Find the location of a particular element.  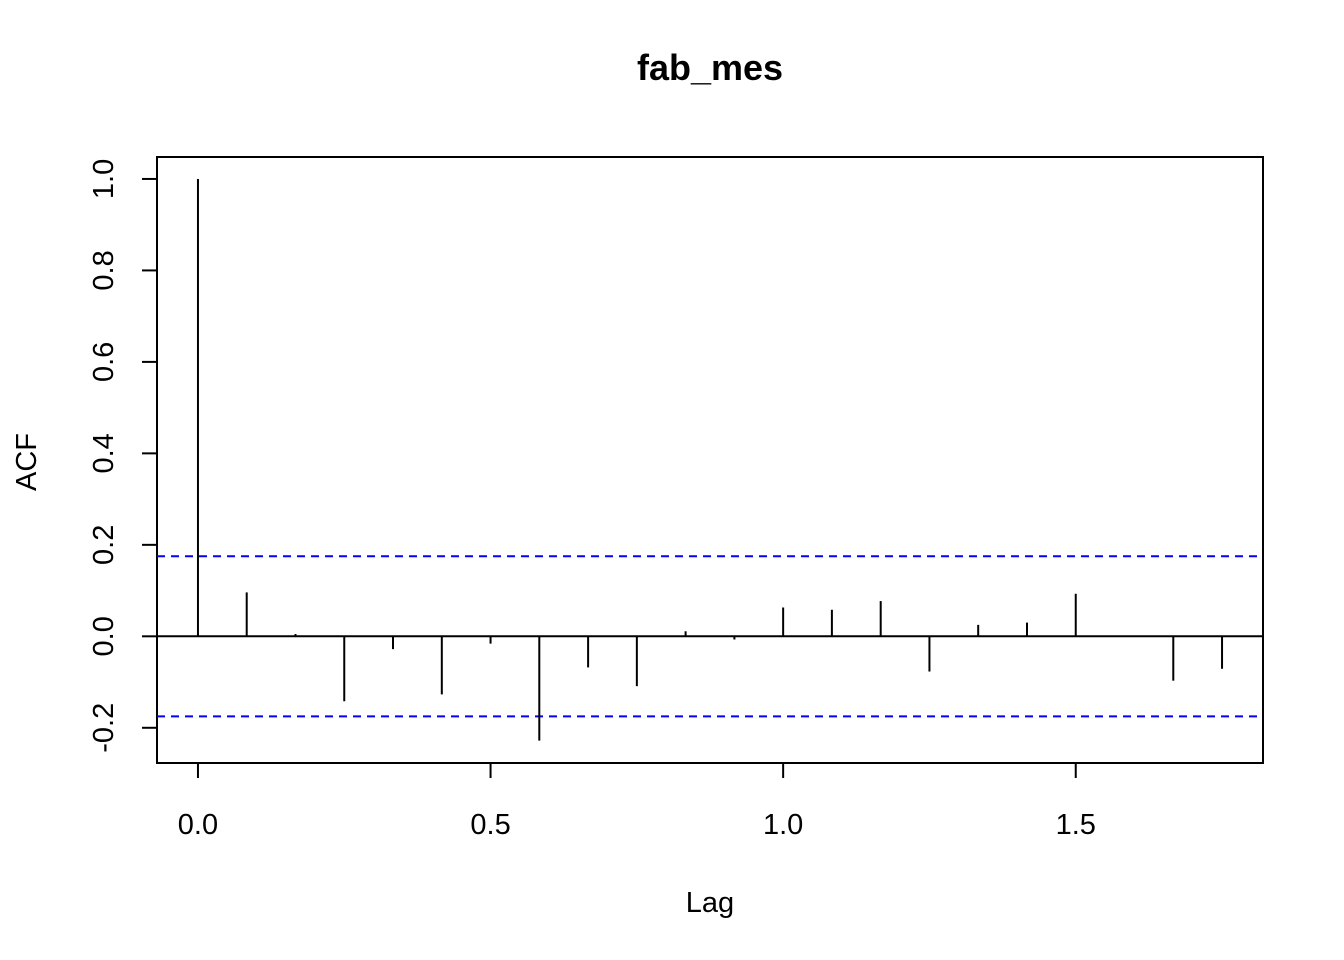

x-tick-label: 0.5 is located at coordinates (490, 825).